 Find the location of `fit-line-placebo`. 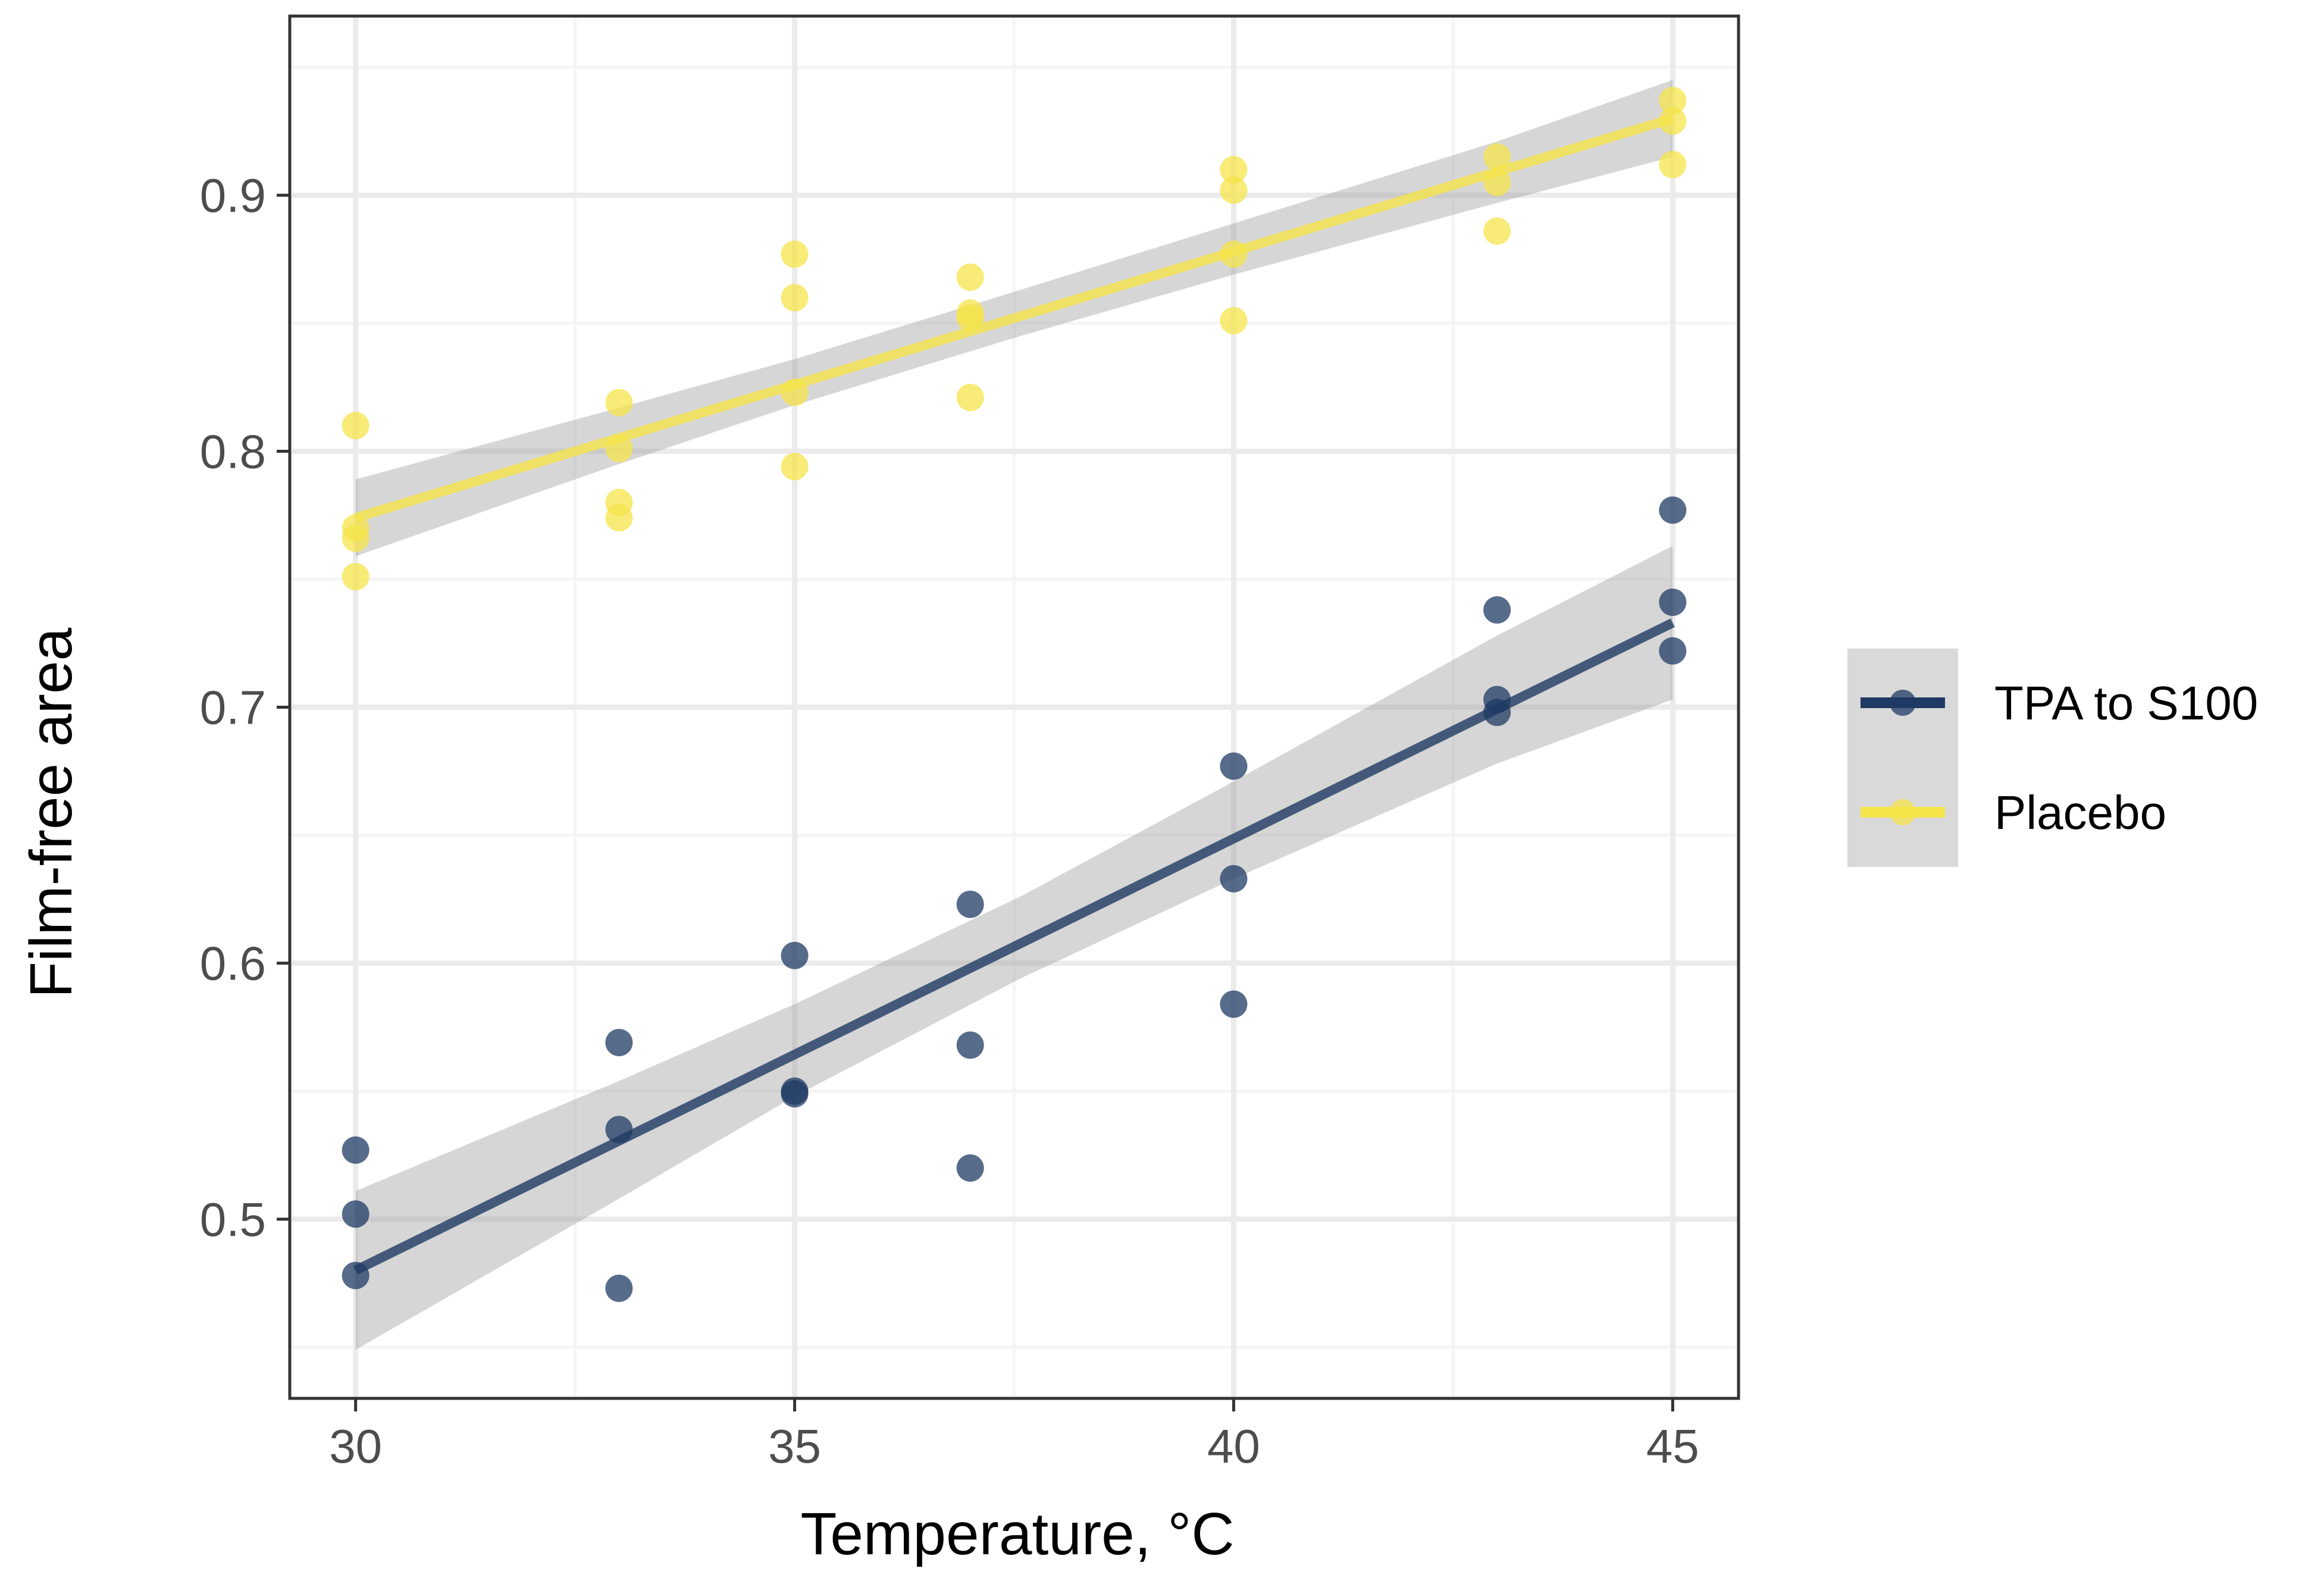

fit-line-placebo is located at coordinates (1014, 318).